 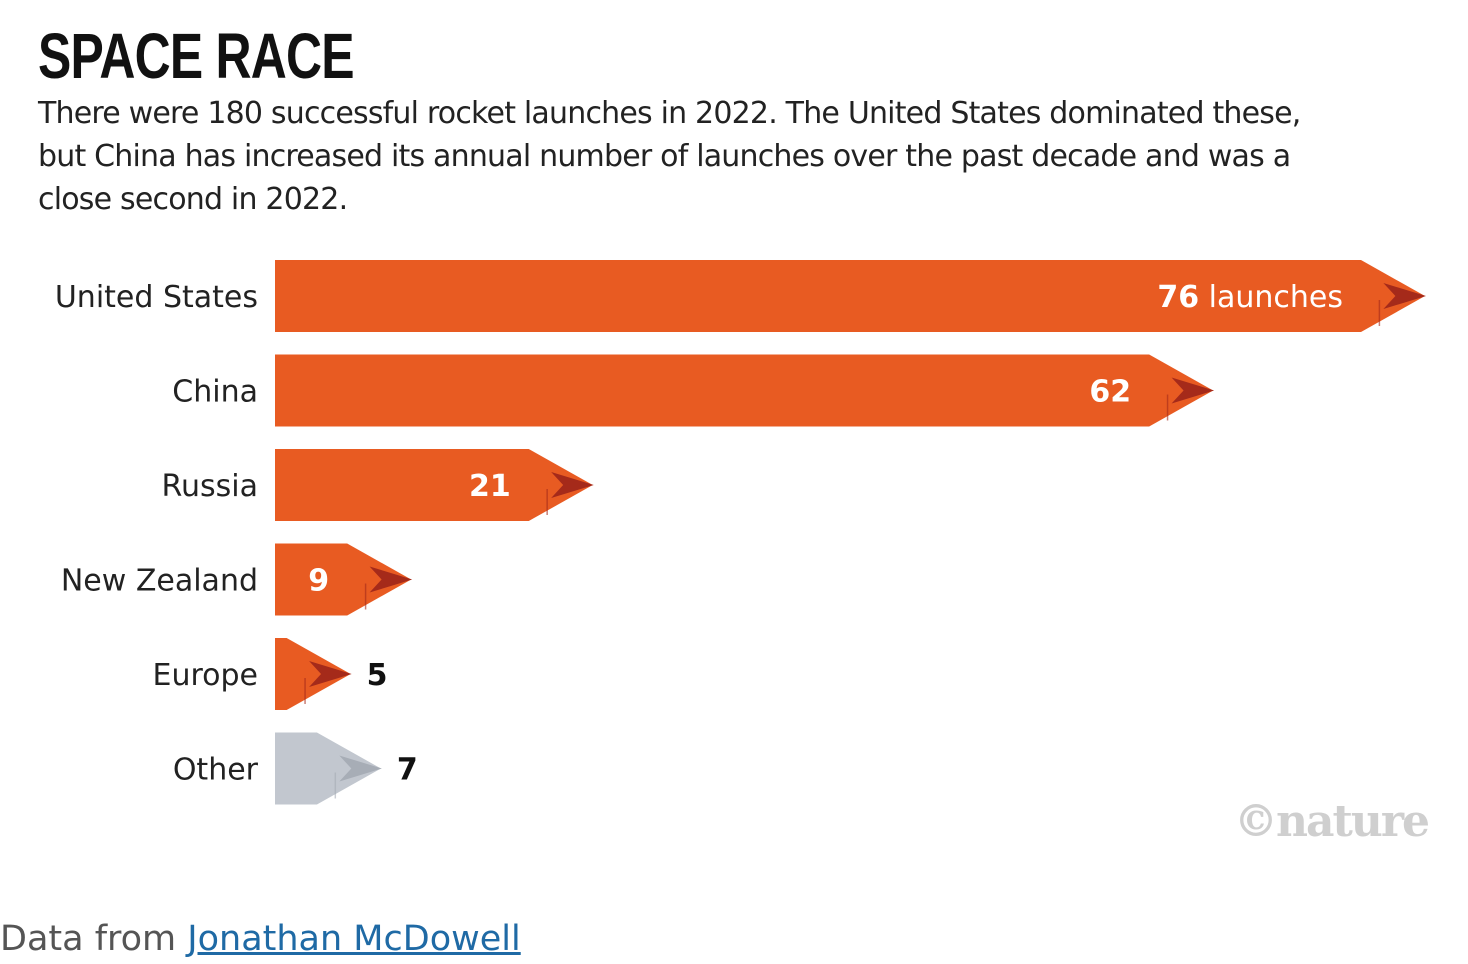 I want to click on value-label-russia: 21, so click(x=490, y=486).